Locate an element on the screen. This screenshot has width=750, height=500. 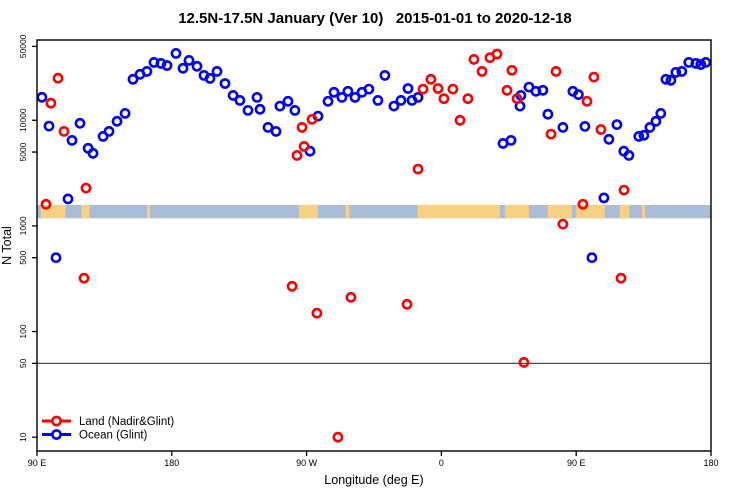
x-tick-label: 180 is located at coordinates (171, 463).